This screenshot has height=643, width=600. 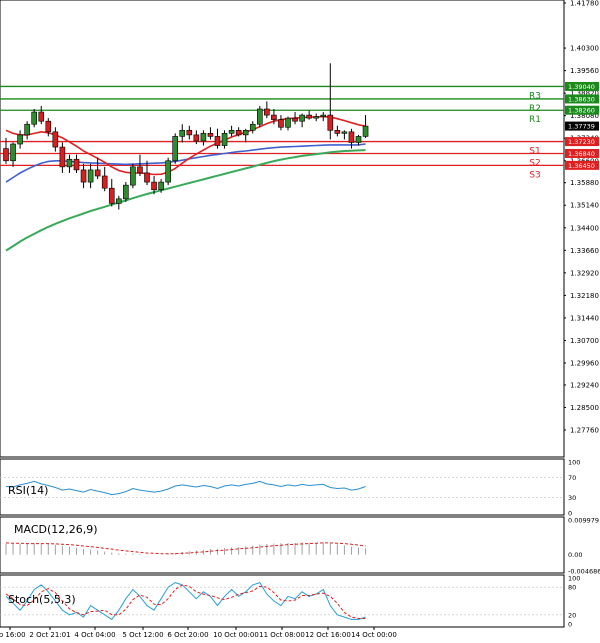 I want to click on rsi-polyline, so click(x=185, y=488).